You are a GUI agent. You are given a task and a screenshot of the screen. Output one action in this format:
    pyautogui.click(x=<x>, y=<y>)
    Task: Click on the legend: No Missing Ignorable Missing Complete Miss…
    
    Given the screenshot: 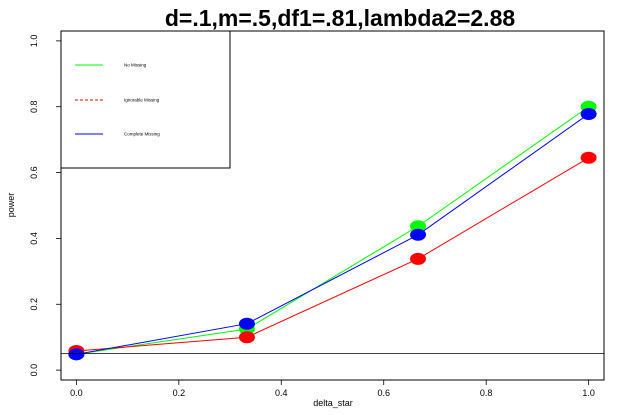 What is the action you would take?
    pyautogui.click(x=145, y=99)
    